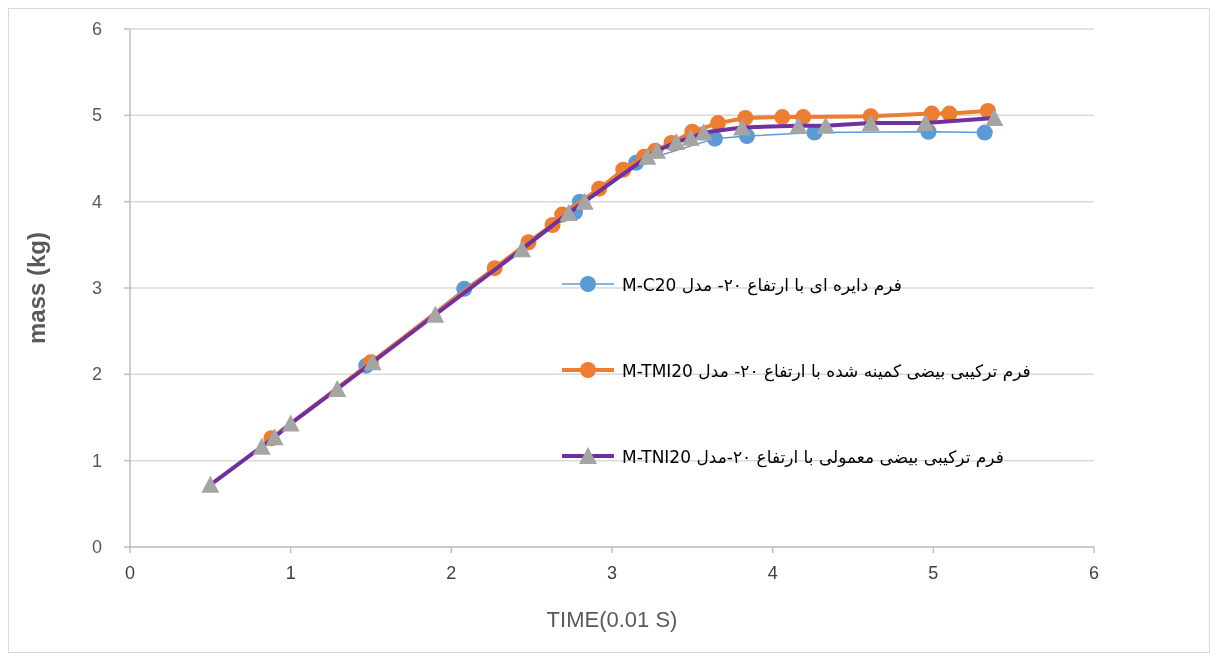  I want to click on legend-label: فرم دایره ای با ارتفاع ۲۰- مدل M-C20, so click(762, 285).